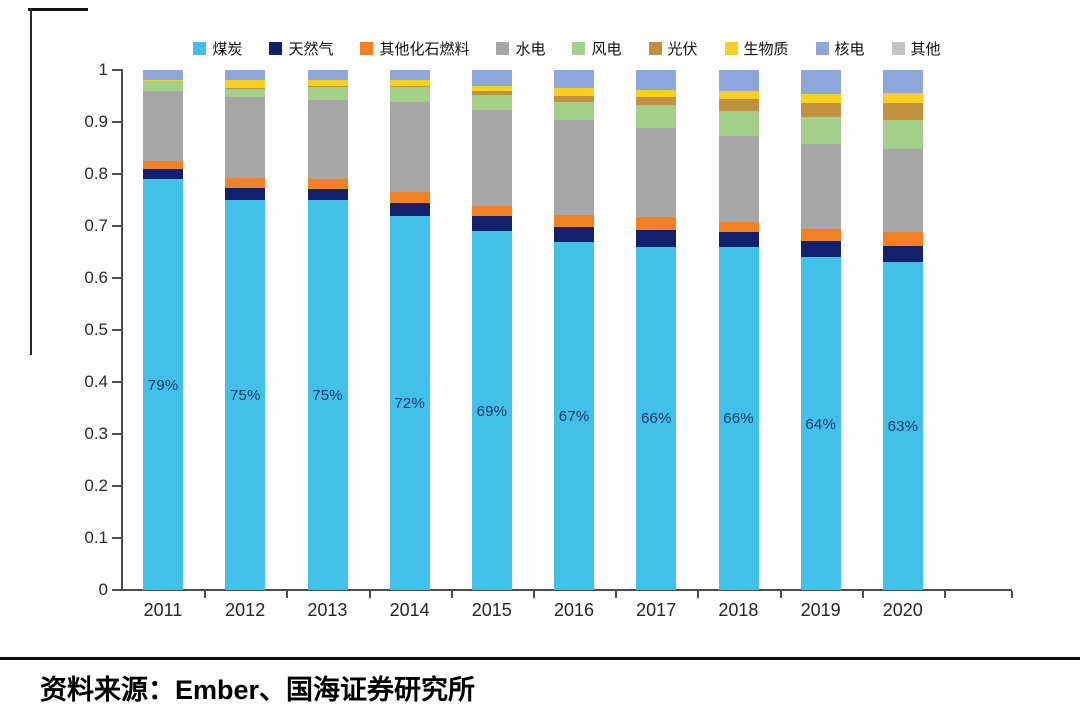  I want to click on x-axis-category-label: 2013, so click(327, 610).